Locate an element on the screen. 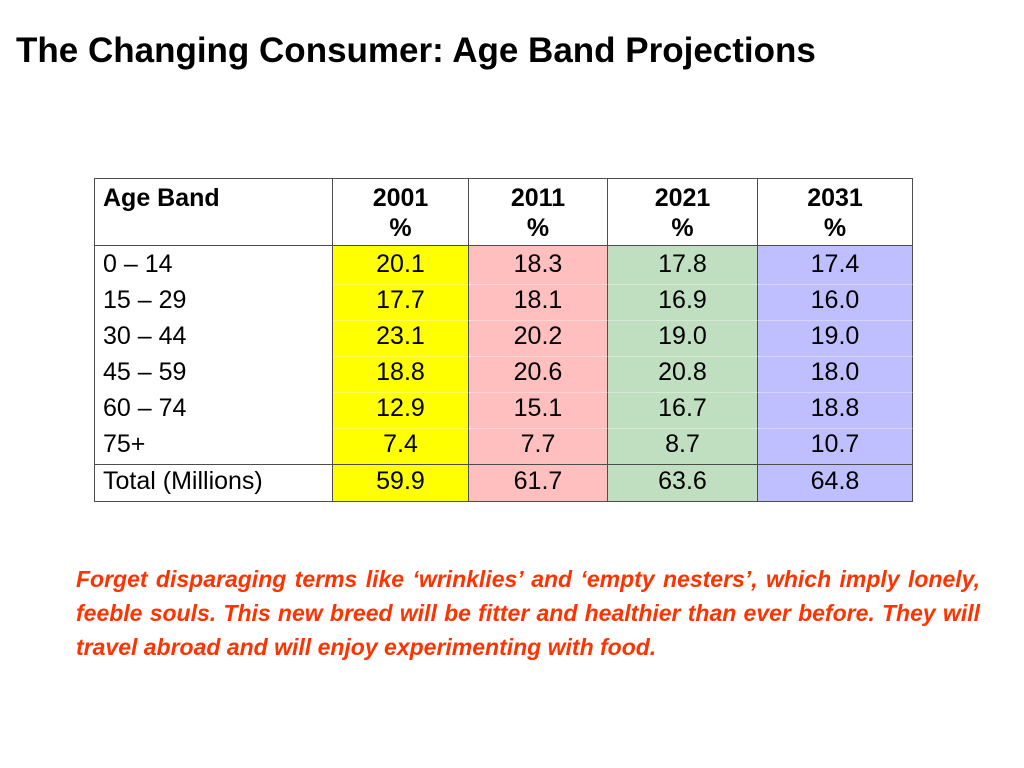 The image size is (1024, 768). table-row: 75+ 7.4 7.7 8.7 10.7 is located at coordinates (503, 446).